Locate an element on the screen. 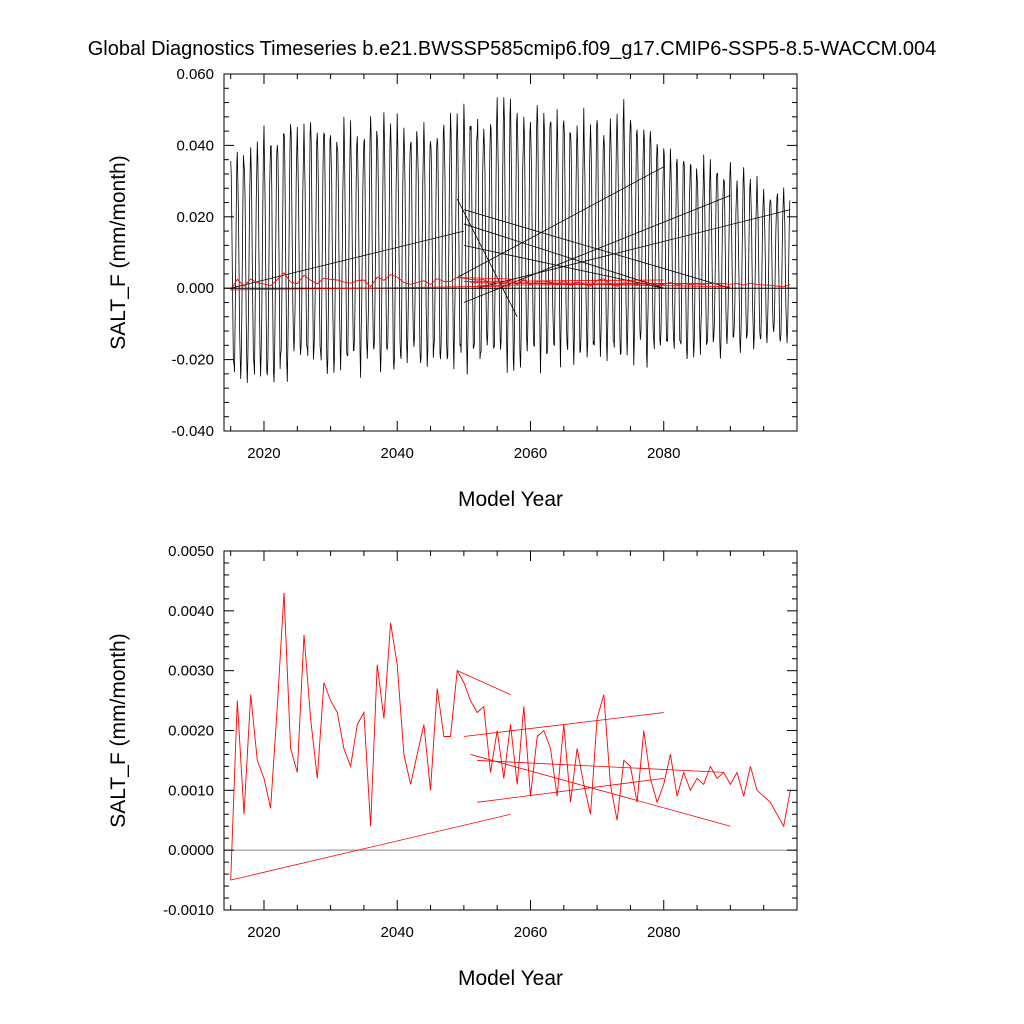 The height and width of the screenshot is (1024, 1024). y-tick-label: 0.000 is located at coordinates (195, 288).